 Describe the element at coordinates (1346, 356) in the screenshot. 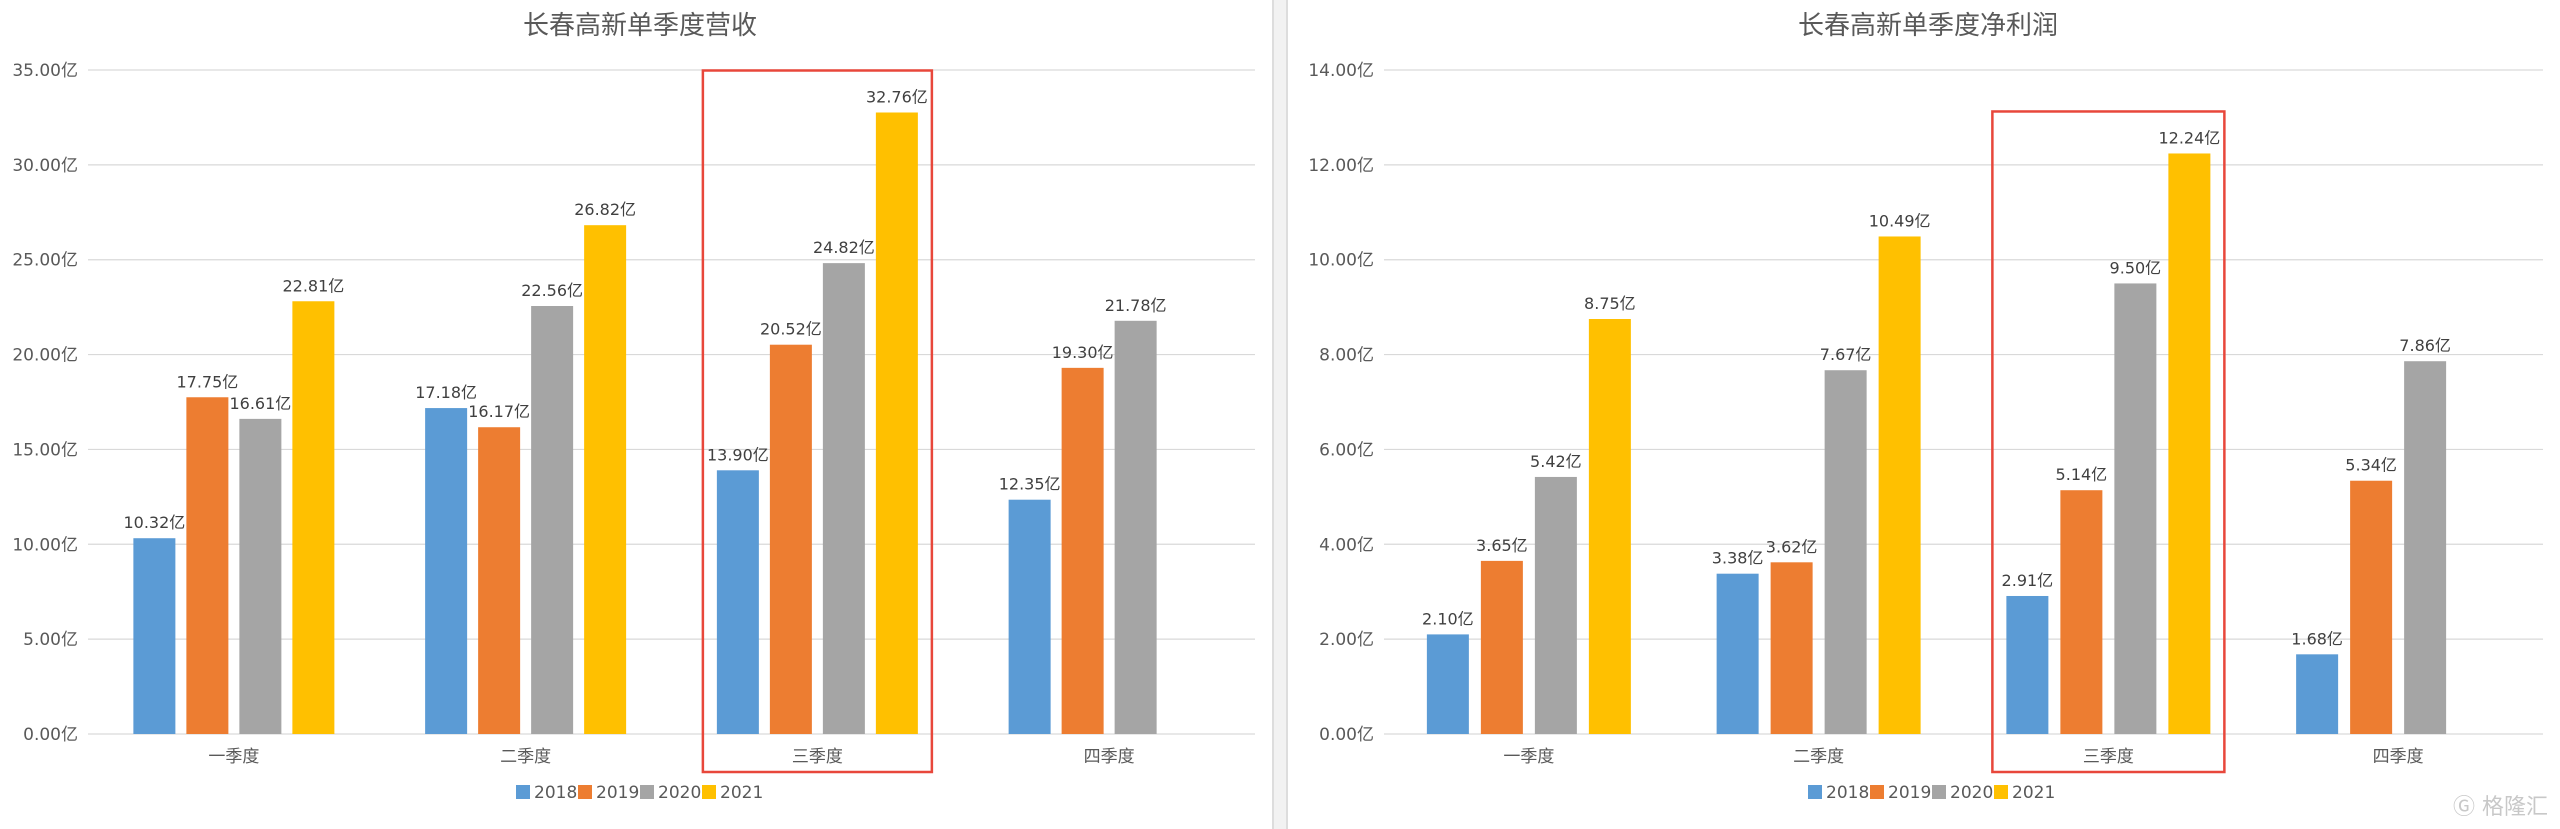

I see `y-tick-label: 8.00亿` at that location.